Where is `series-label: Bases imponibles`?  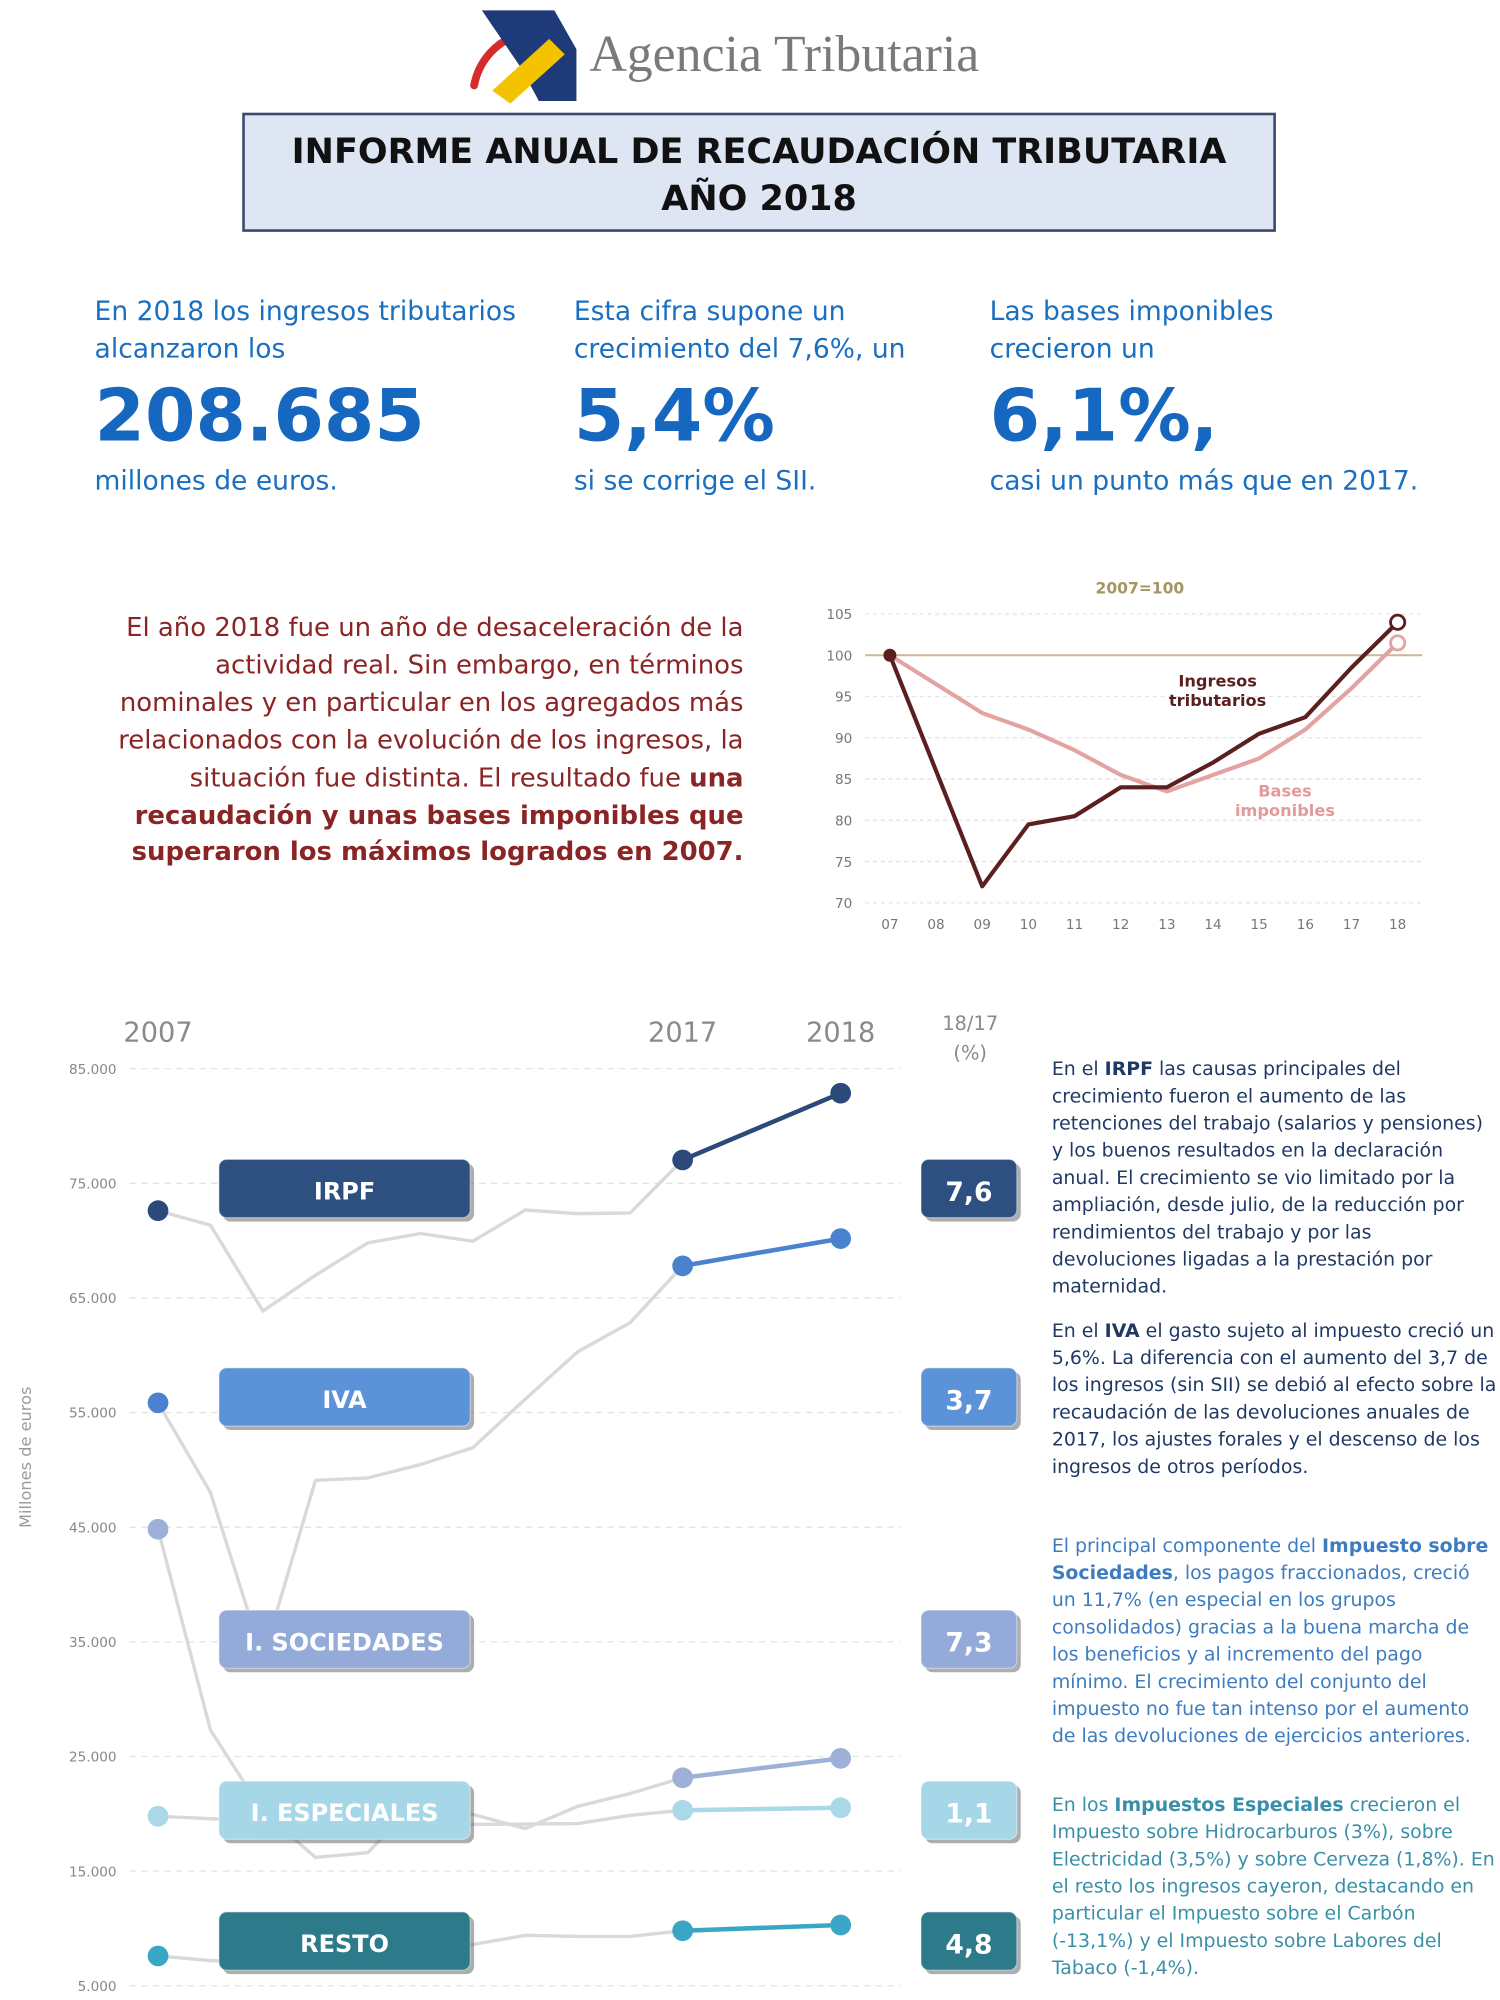
series-label: Bases imponibles is located at coordinates (1284, 800).